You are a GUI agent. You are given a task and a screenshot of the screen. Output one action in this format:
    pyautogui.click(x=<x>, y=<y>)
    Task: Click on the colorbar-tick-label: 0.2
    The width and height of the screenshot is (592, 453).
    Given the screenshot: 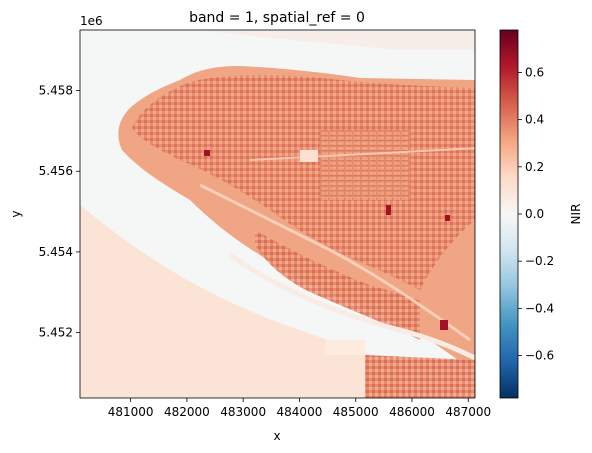 What is the action you would take?
    pyautogui.click(x=534, y=167)
    